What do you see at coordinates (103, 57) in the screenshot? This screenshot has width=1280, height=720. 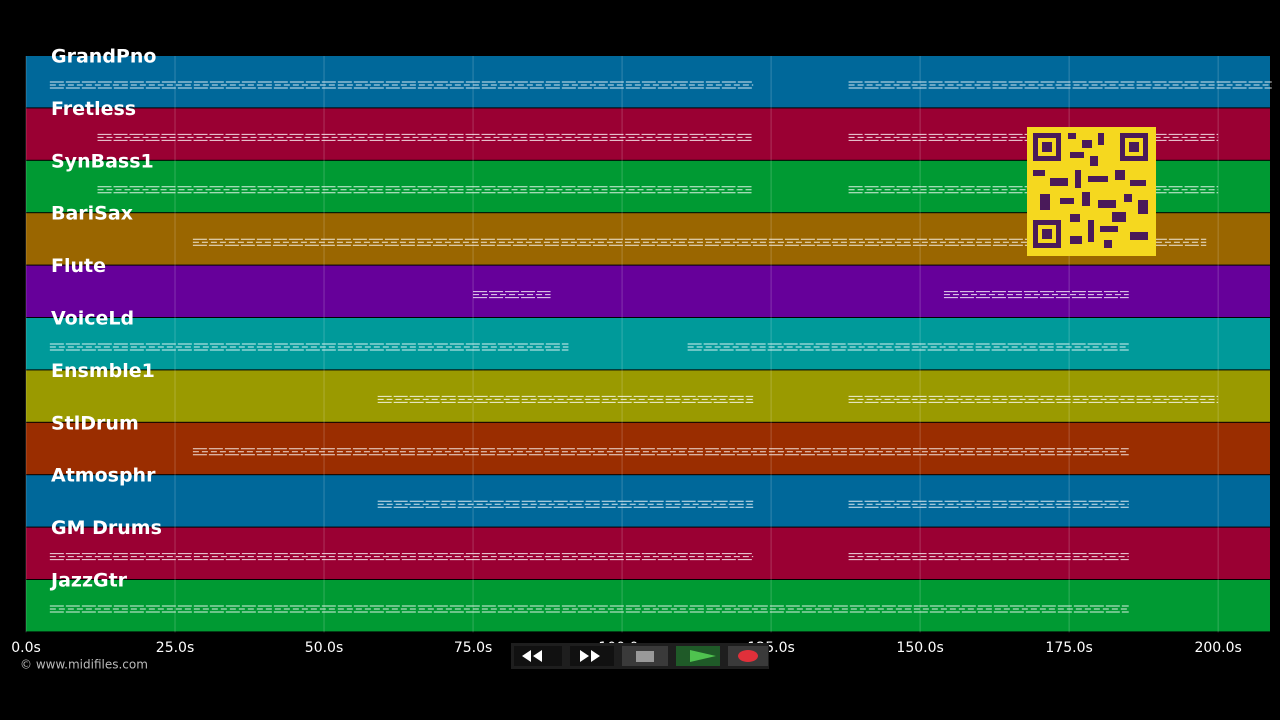 I see `track-name: GrandPno` at bounding box center [103, 57].